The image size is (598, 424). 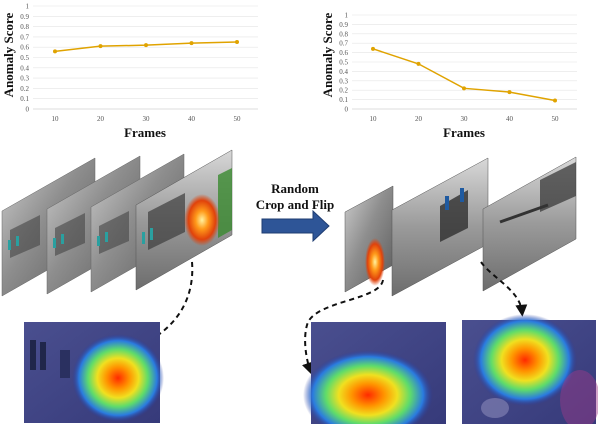 I want to click on cropped-frame-fire, so click(x=369, y=239).